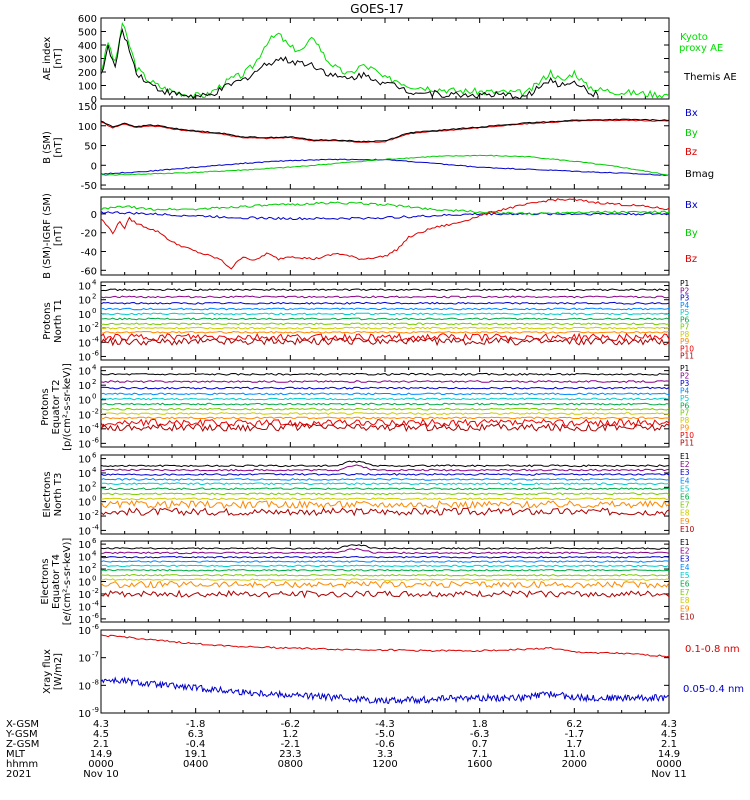 This screenshot has height=800, width=750. What do you see at coordinates (67, 407) in the screenshot?
I see `y-axis-label: [p/(cm²-s-sr-keV)]` at bounding box center [67, 407].